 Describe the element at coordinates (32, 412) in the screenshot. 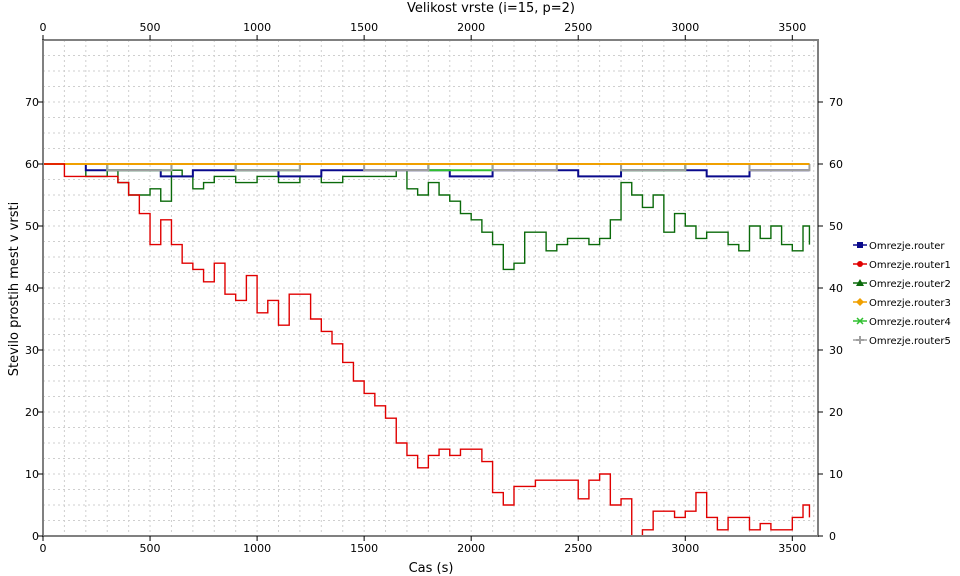

I see `y-tick-label: 20` at that location.